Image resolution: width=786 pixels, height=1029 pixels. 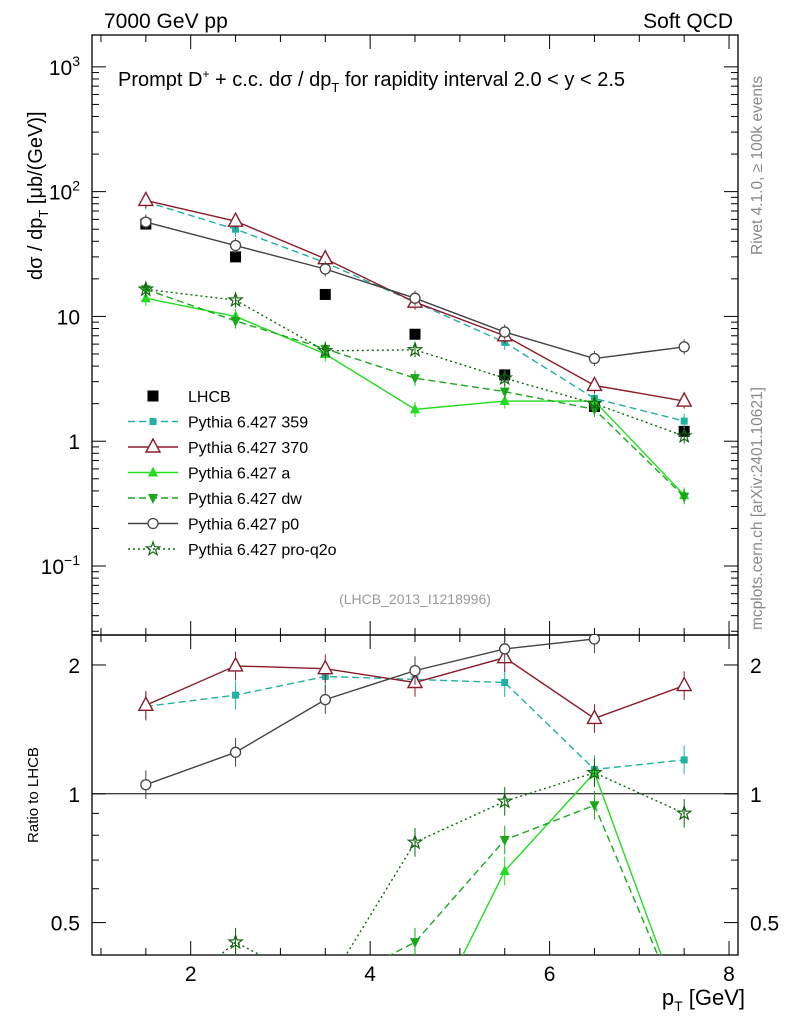 What do you see at coordinates (64, 191) in the screenshot?
I see `main-y-tick-label: 10²` at bounding box center [64, 191].